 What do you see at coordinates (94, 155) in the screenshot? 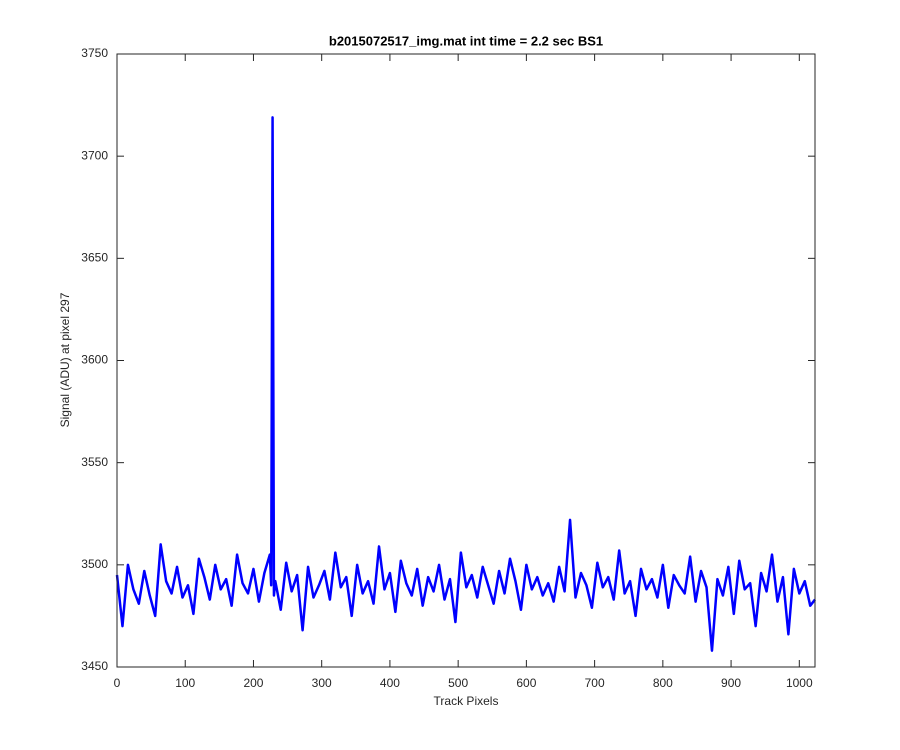
I see `y-tick-label: 3700` at bounding box center [94, 155].